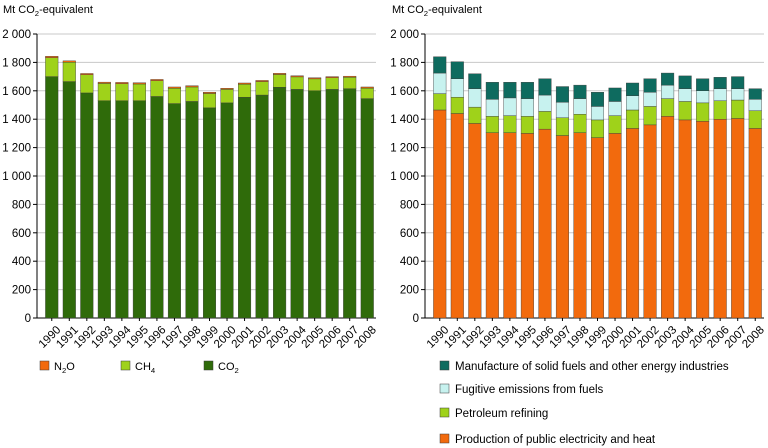 This screenshot has width=768, height=448. What do you see at coordinates (501, 414) in the screenshot?
I see `right-legend-label-refining: Petroleum refining` at bounding box center [501, 414].